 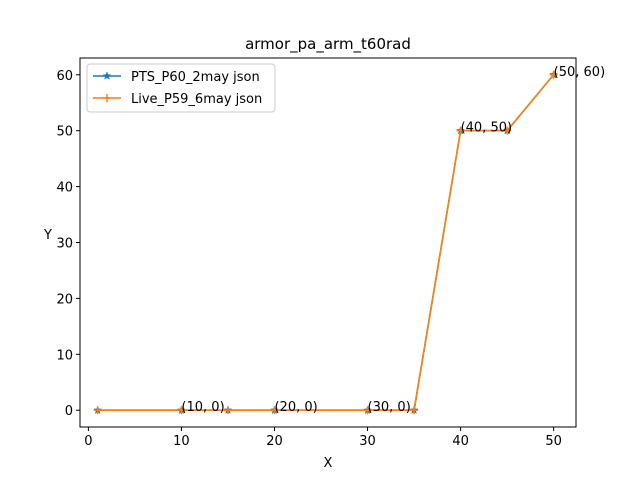 What do you see at coordinates (88, 441) in the screenshot?
I see `x-tick-label-0: 0` at bounding box center [88, 441].